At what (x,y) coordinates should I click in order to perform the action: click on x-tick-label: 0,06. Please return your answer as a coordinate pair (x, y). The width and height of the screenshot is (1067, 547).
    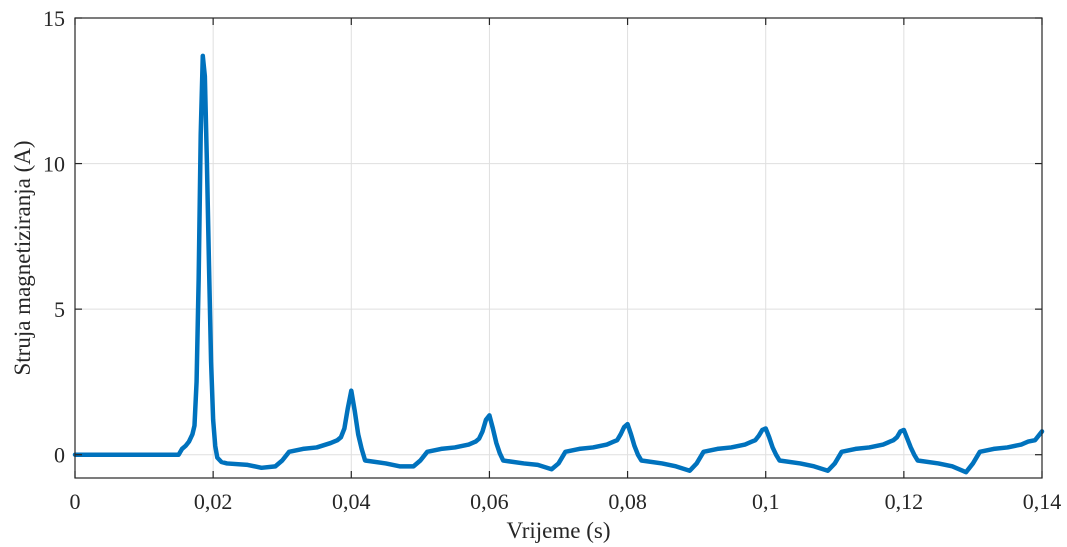
    Looking at the image, I should click on (489, 501).